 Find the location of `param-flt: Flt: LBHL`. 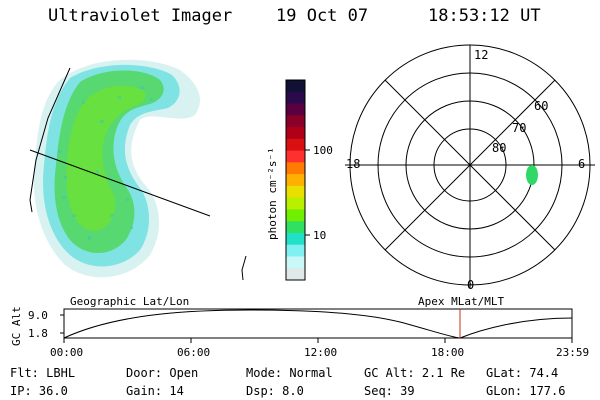

param-flt: Flt: LBHL is located at coordinates (43, 373).